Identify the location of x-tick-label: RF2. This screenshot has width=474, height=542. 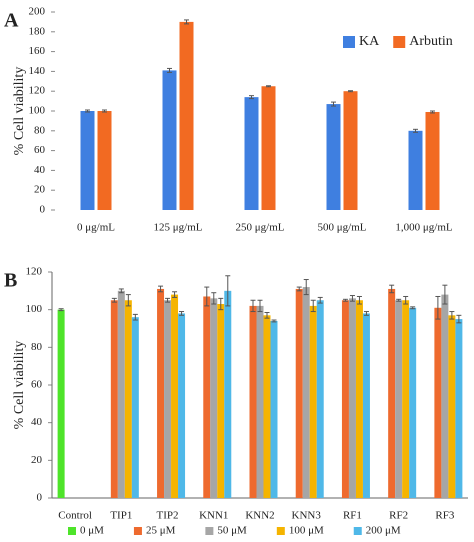
(398, 516).